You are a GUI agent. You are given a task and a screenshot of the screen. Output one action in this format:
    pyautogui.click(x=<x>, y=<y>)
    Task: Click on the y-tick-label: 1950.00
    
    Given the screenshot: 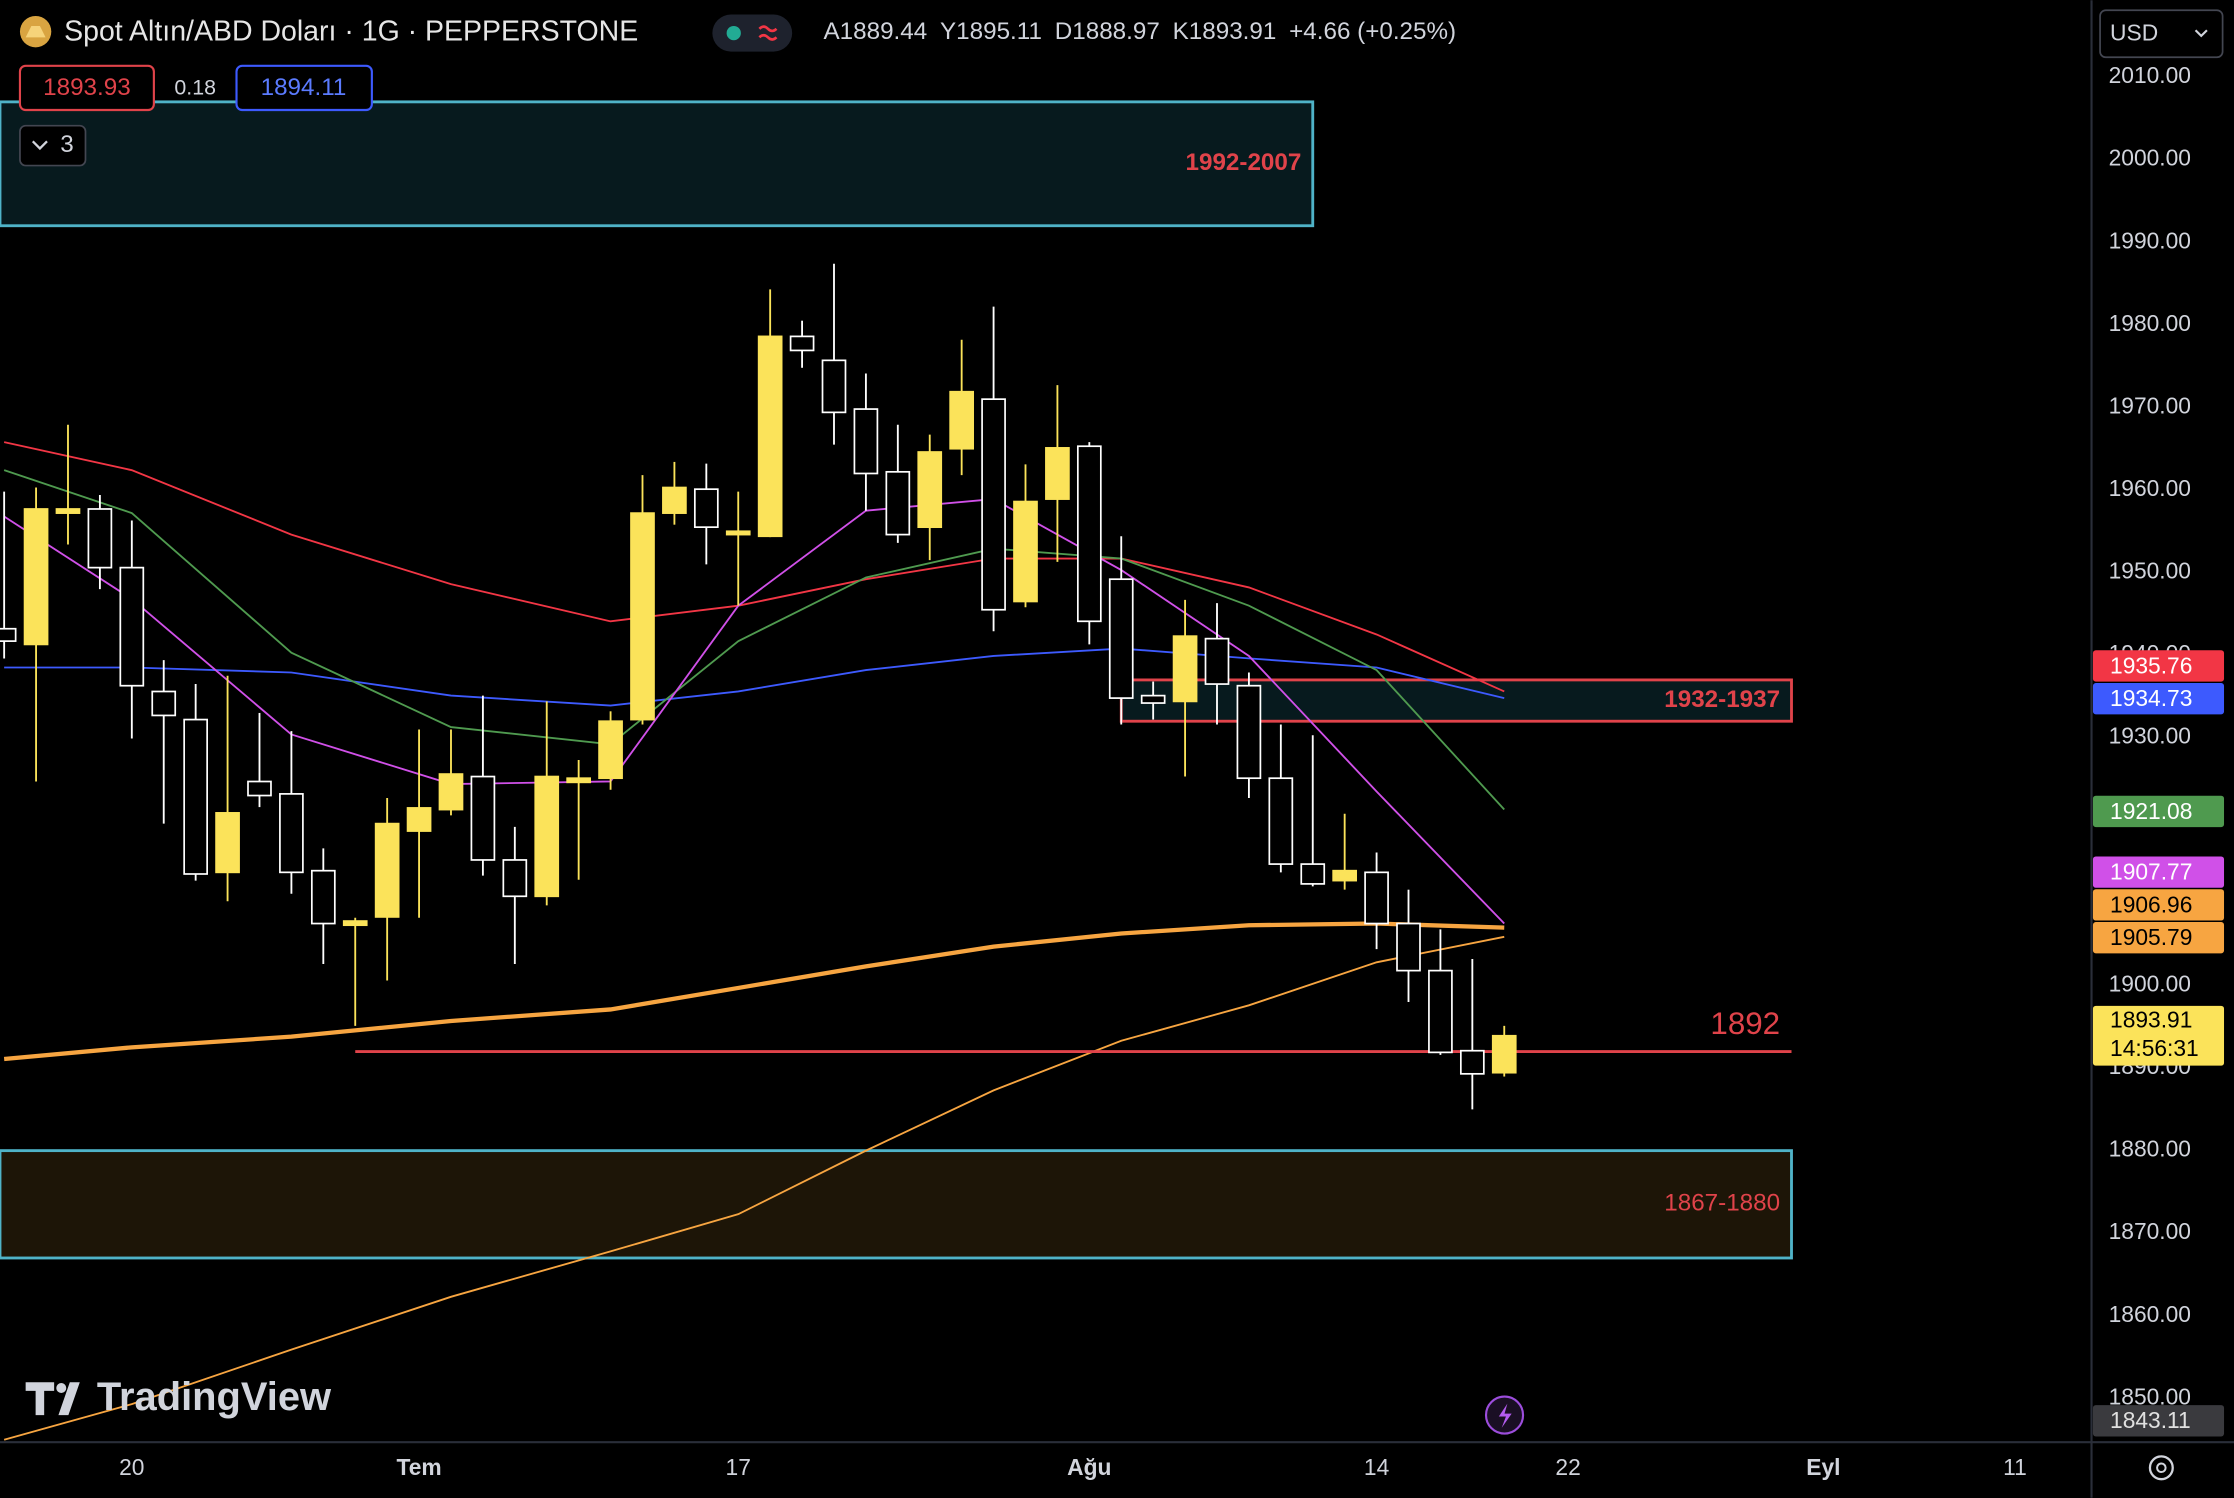 What is the action you would take?
    pyautogui.click(x=2150, y=571)
    